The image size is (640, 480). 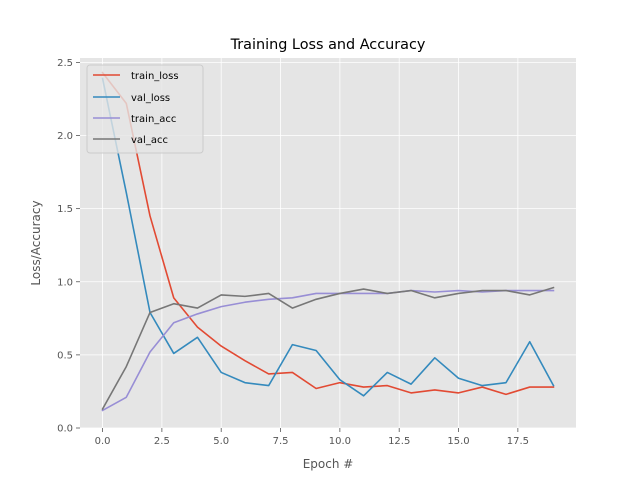 What do you see at coordinates (328, 45) in the screenshot?
I see `chart-title: Training Loss and Accuracy` at bounding box center [328, 45].